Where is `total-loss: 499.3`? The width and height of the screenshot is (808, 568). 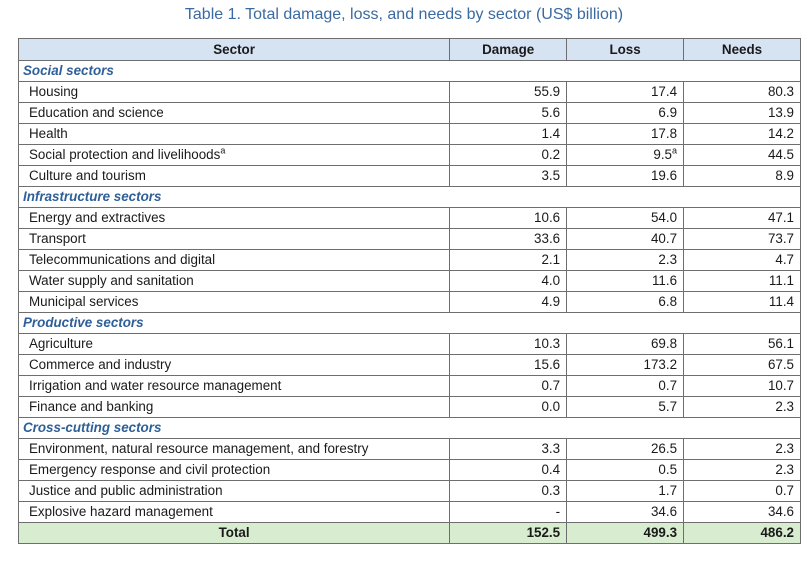
total-loss: 499.3 is located at coordinates (625, 533).